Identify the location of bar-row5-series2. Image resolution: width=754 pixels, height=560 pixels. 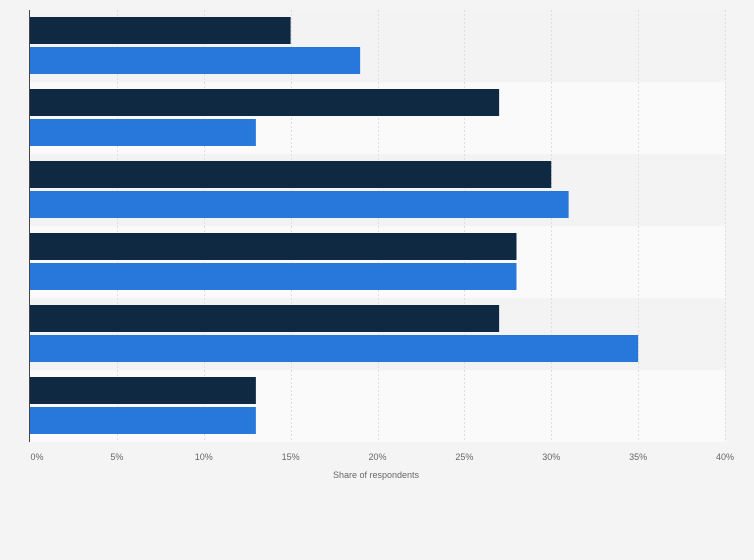
(334, 348).